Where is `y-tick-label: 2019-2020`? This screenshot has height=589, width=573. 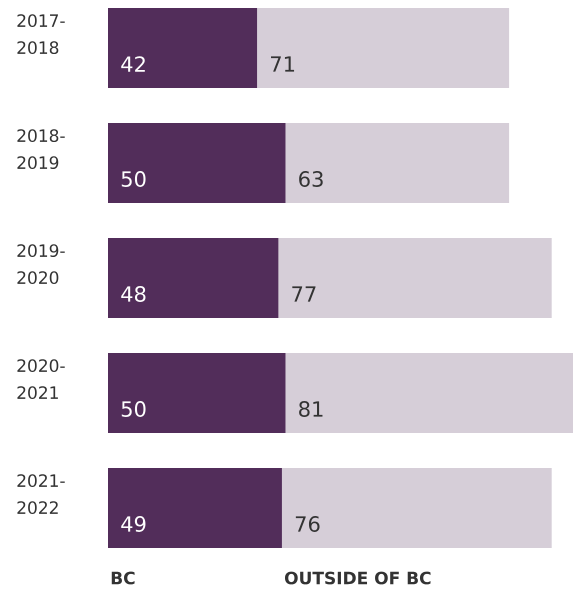 y-tick-label: 2019-2020 is located at coordinates (41, 264).